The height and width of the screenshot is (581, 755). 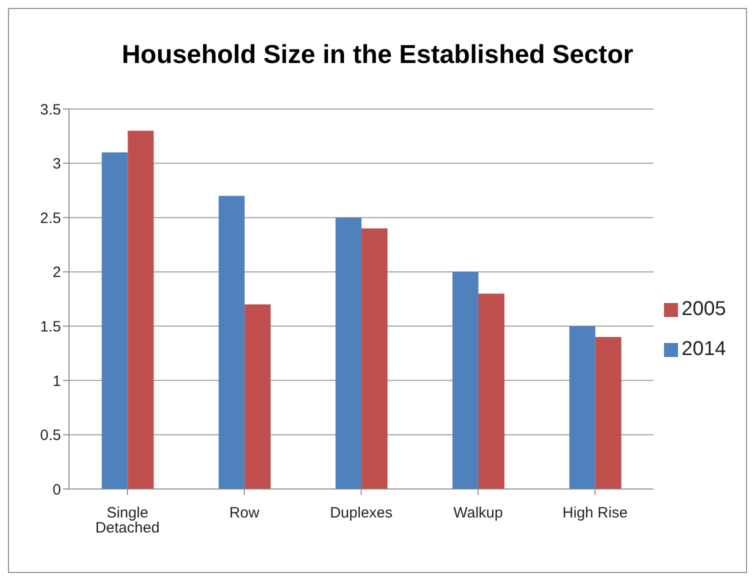 I want to click on legend-label: 2005, so click(x=704, y=309).